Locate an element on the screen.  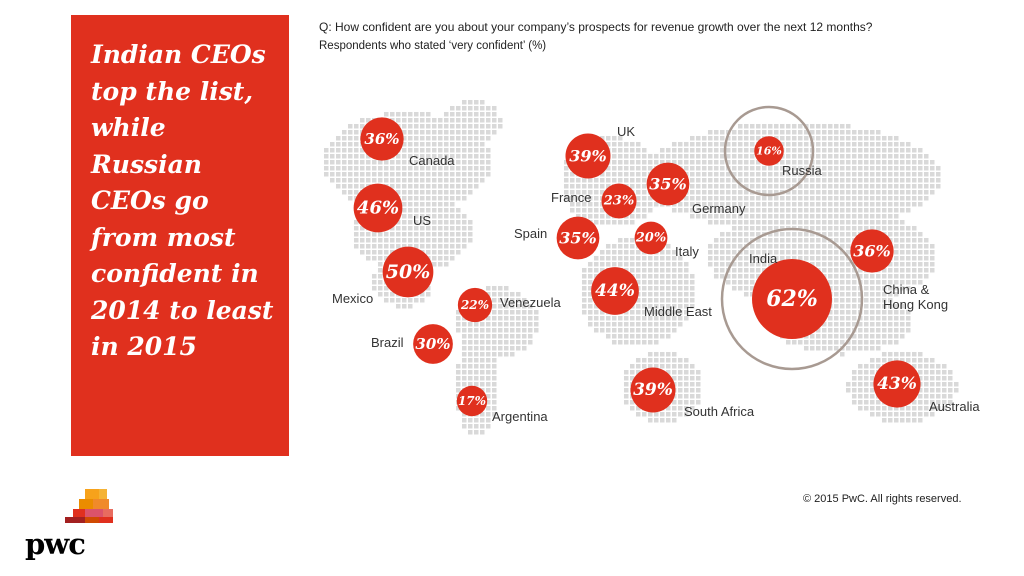
bubble-value-south-africa: 39% is located at coordinates (653, 390).